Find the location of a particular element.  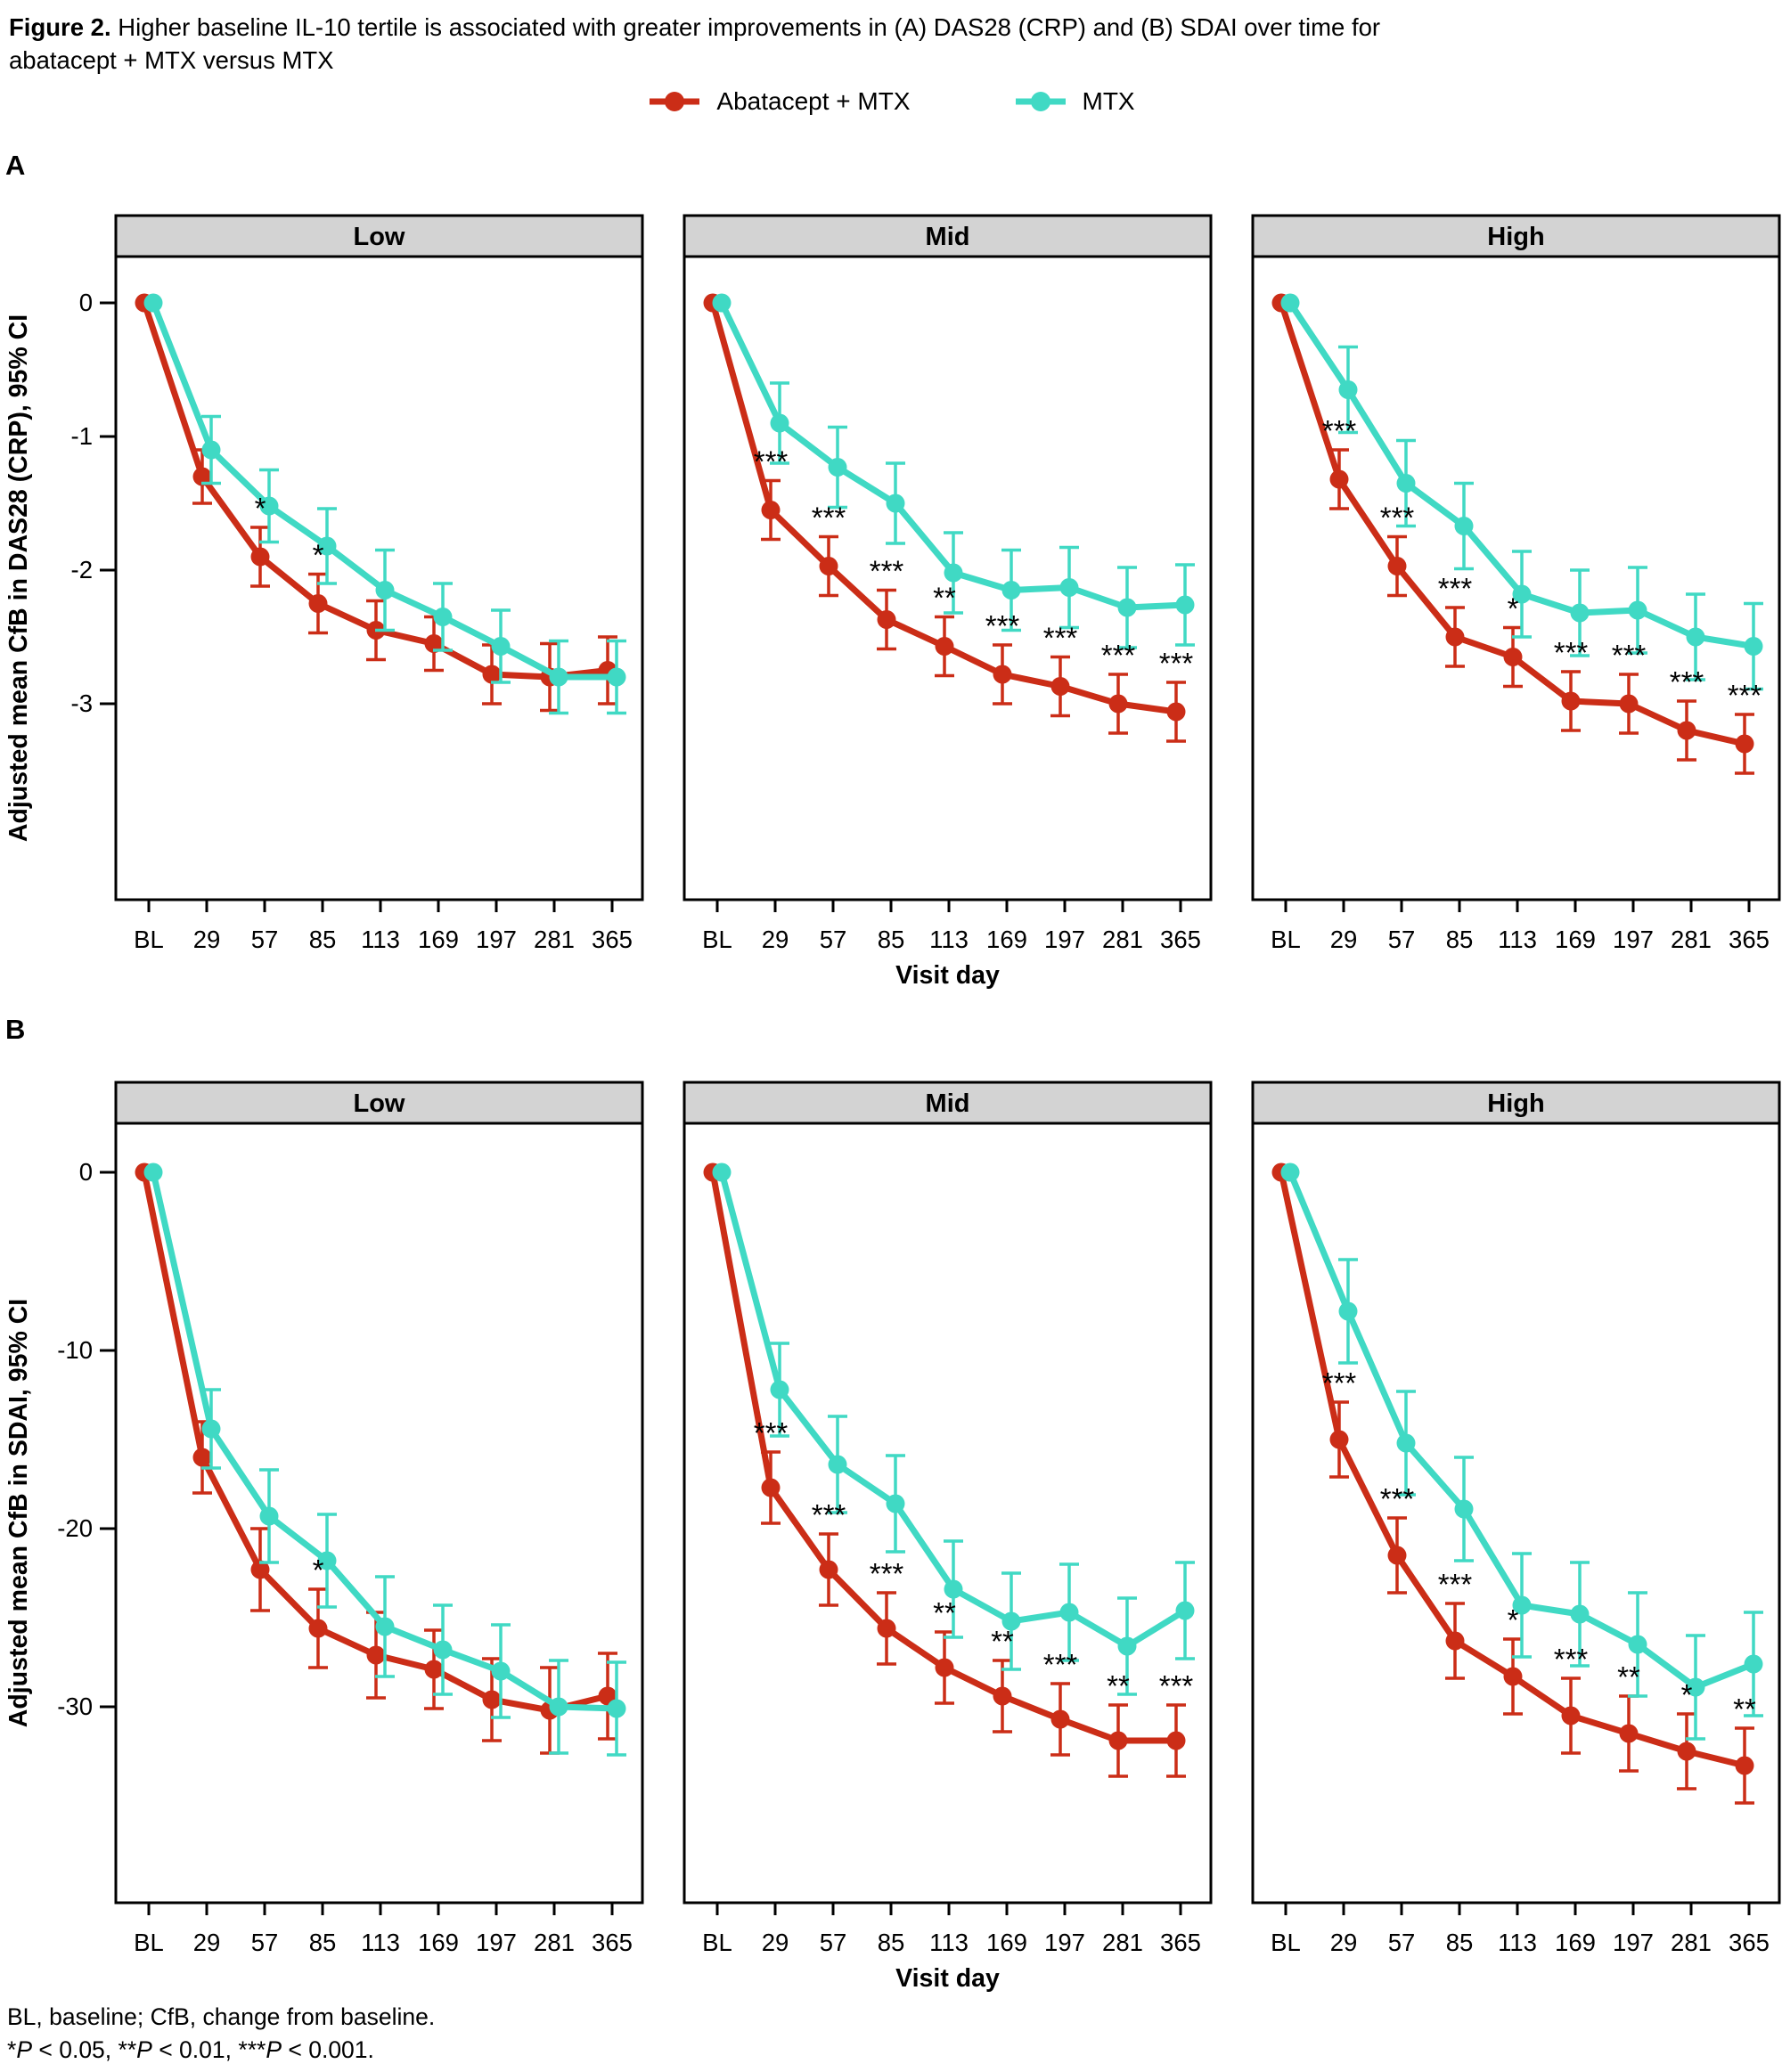

footnote-significance: *P < 0.05, **P < 0.01, ***P < 0.001. is located at coordinates (190, 2049).